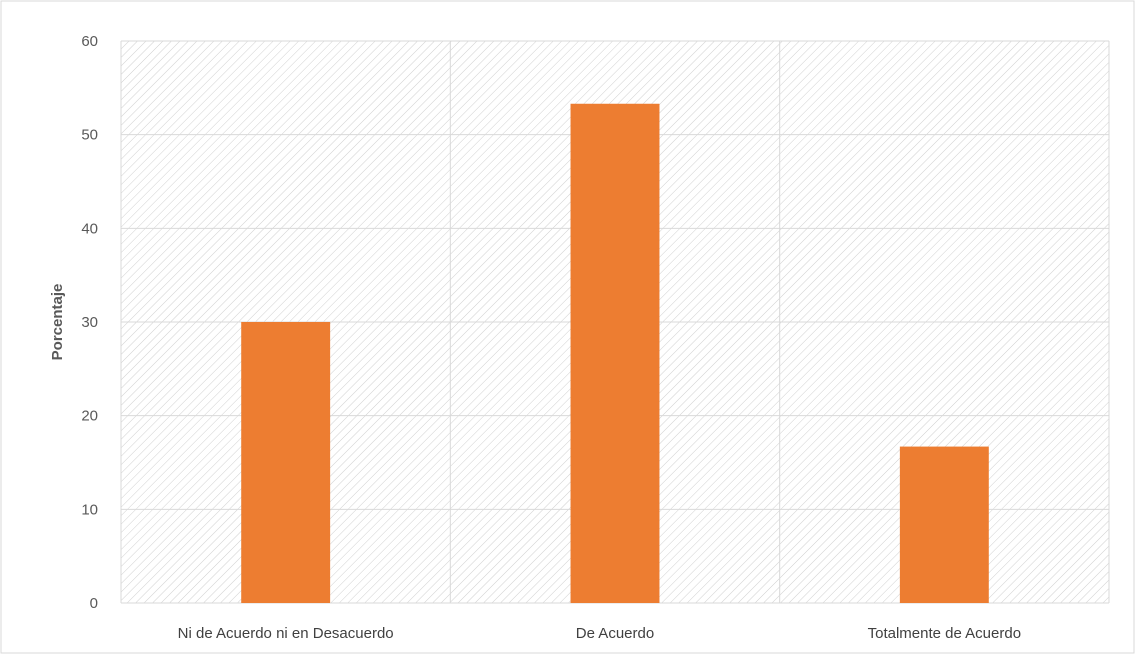 Image resolution: width=1136 pixels, height=655 pixels. I want to click on x-category-label: Ni de Acuerdo ni en Desacuerdo, so click(286, 633).